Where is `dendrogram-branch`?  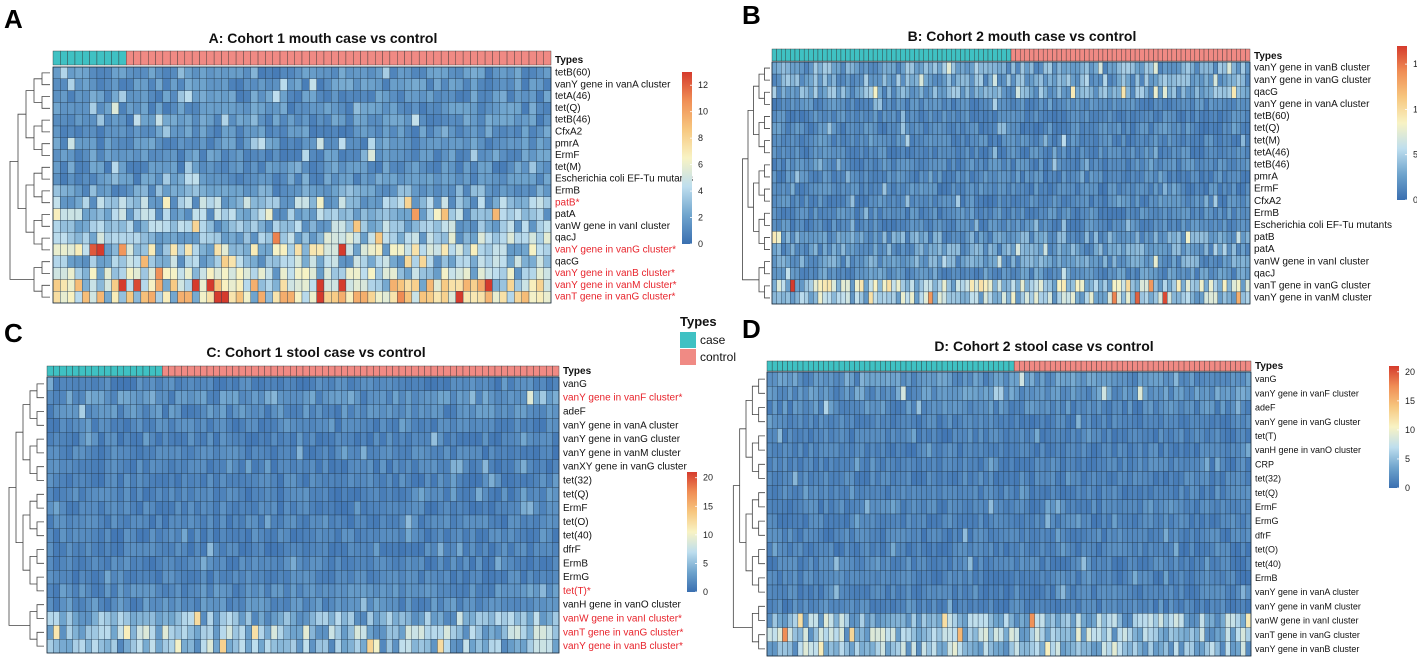
dendrogram-branch is located at coordinates (29, 208).